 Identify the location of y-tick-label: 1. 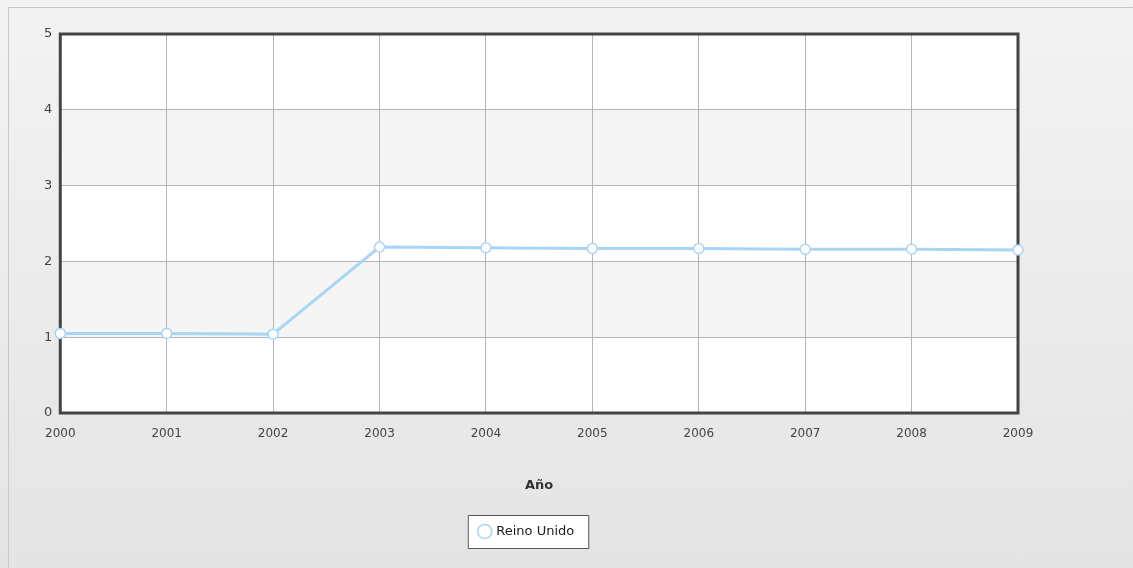
(48, 336).